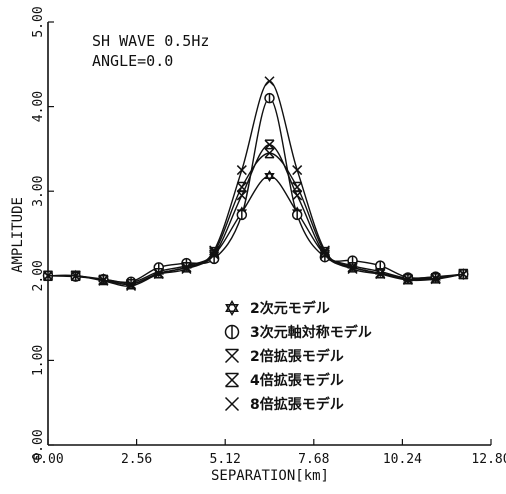 The width and height of the screenshot is (506, 494). I want to click on y-tick-label: 3.00, so click(38, 191).